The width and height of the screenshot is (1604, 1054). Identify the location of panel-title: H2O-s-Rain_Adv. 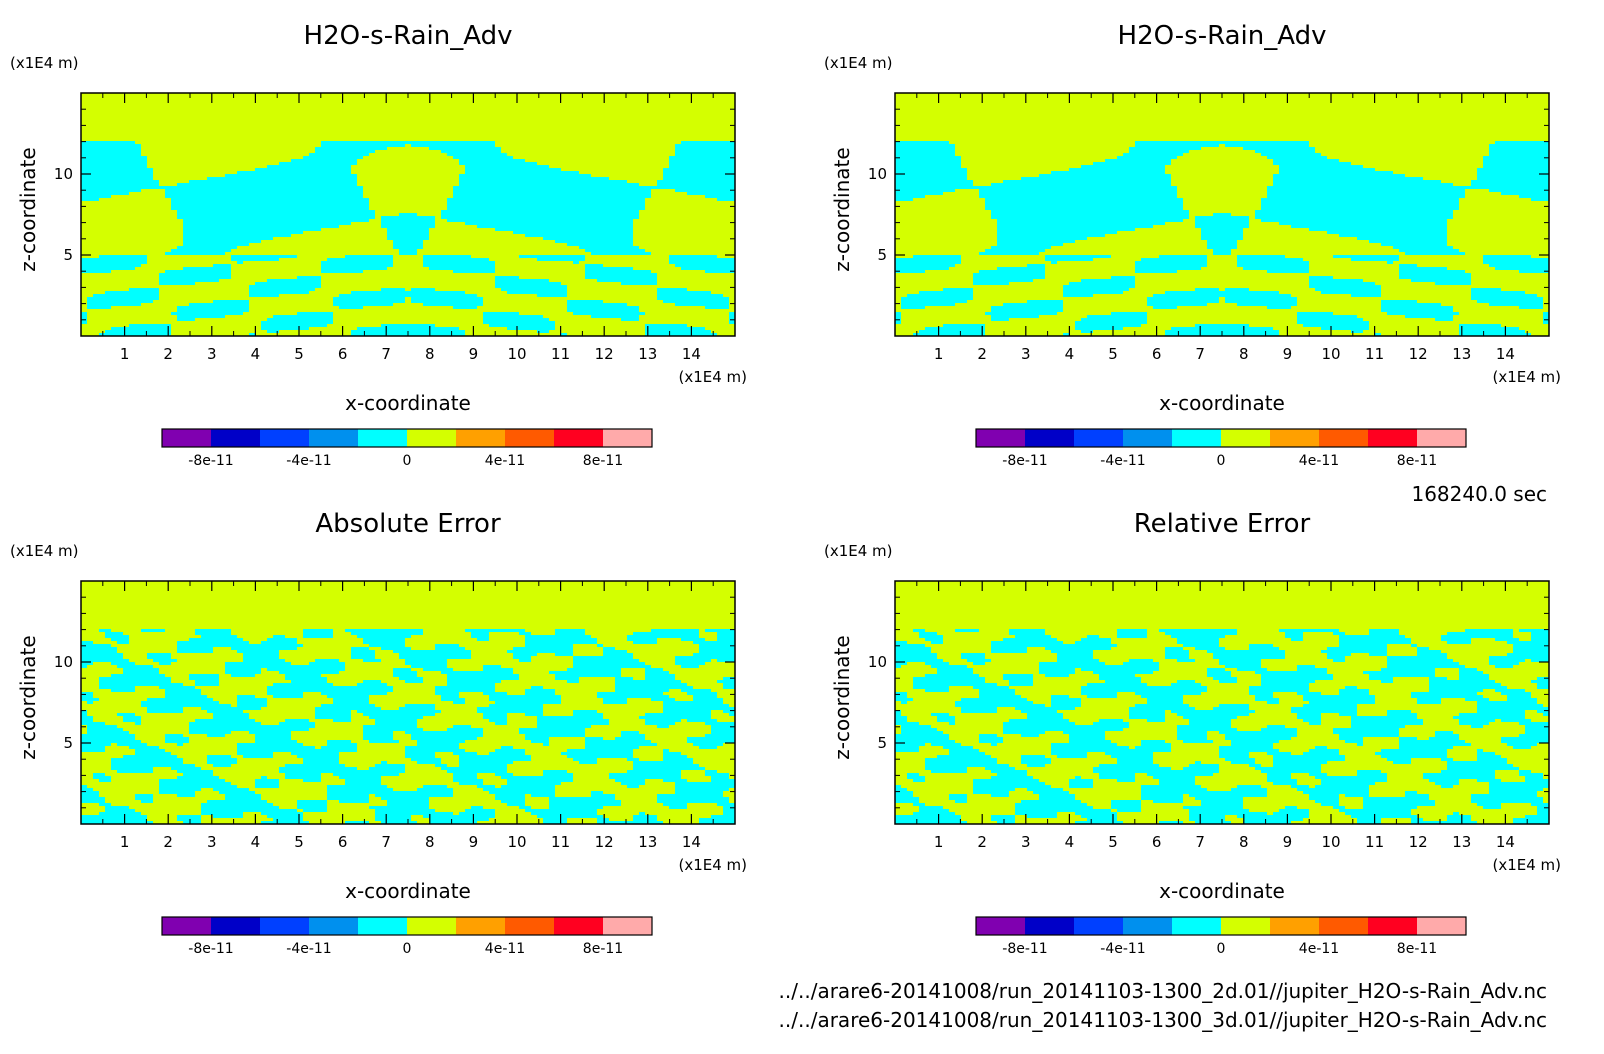
(408, 36).